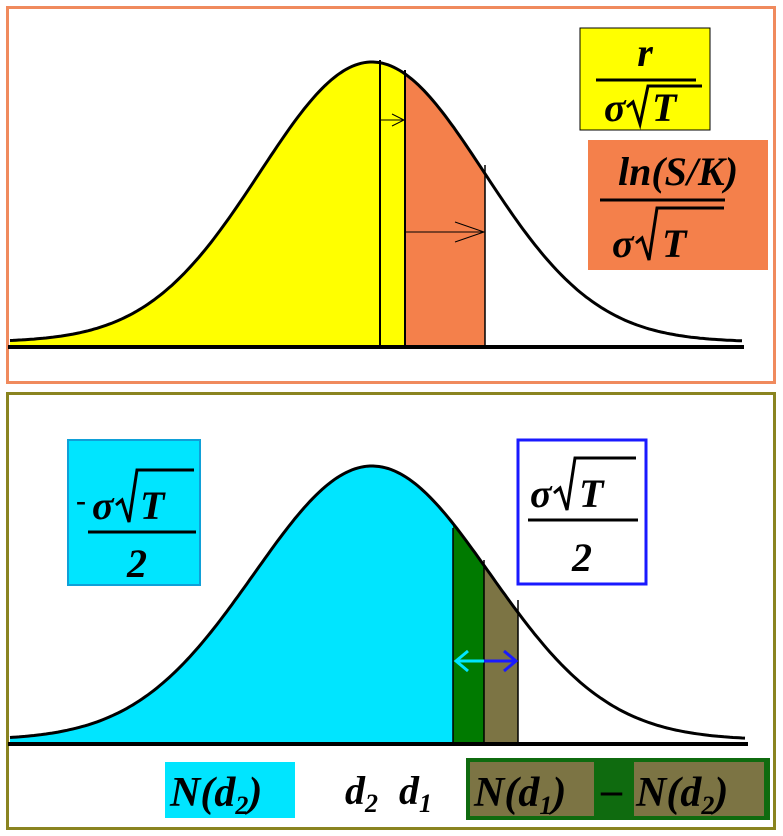  Describe the element at coordinates (425, 803) in the screenshot. I see `label-d1-sub: 1` at that location.